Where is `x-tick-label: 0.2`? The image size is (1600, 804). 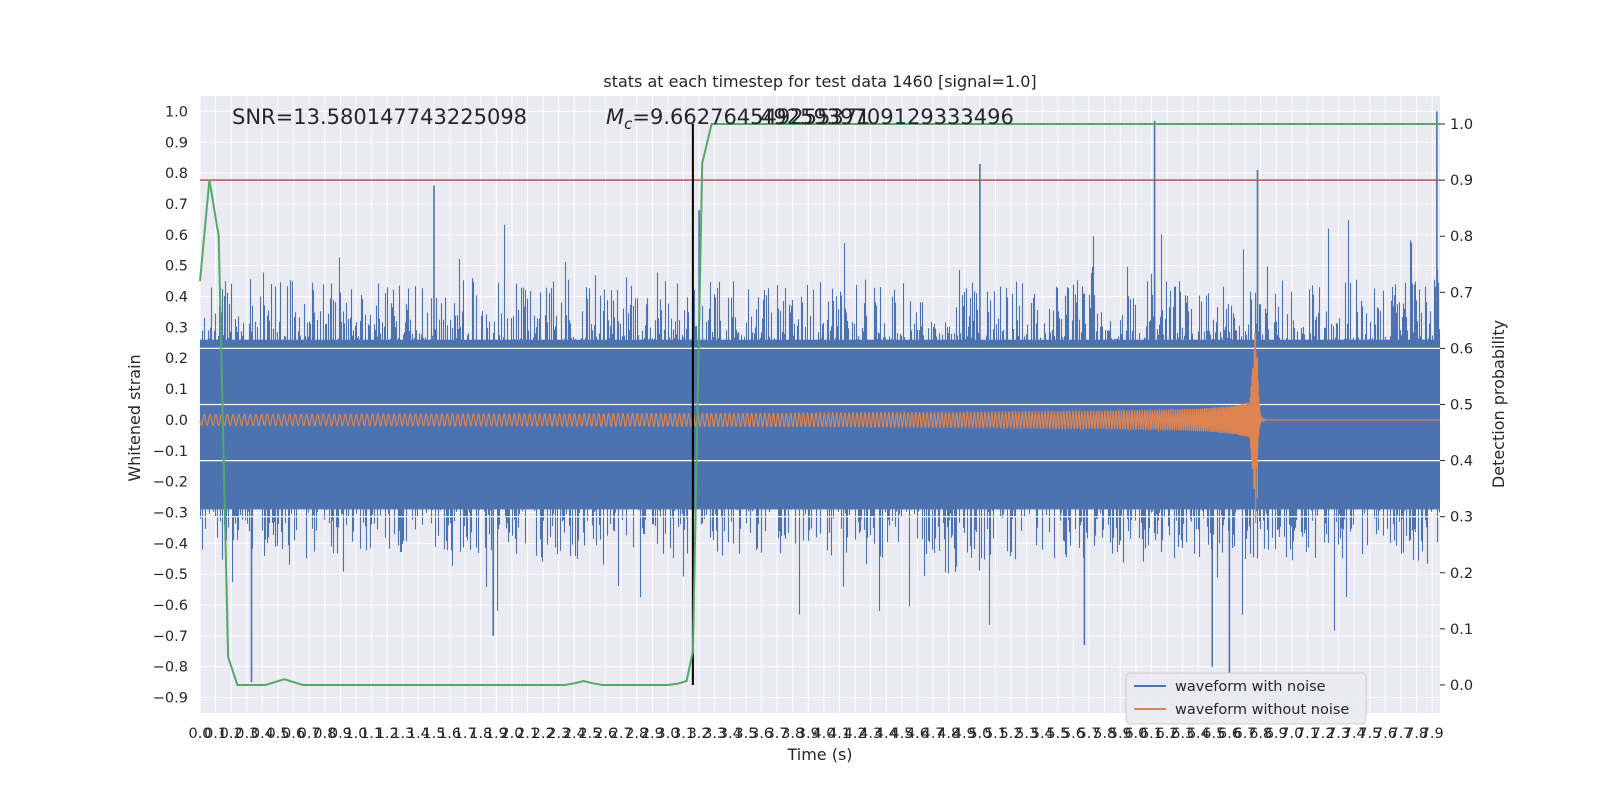 x-tick-label: 0.2 is located at coordinates (231, 734).